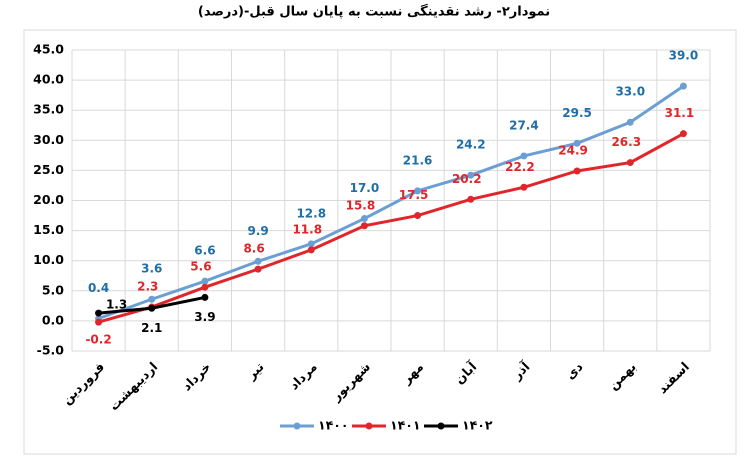 Image resolution: width=749 pixels, height=472 pixels. What do you see at coordinates (520, 167) in the screenshot?
I see `value-label: 22.2` at bounding box center [520, 167].